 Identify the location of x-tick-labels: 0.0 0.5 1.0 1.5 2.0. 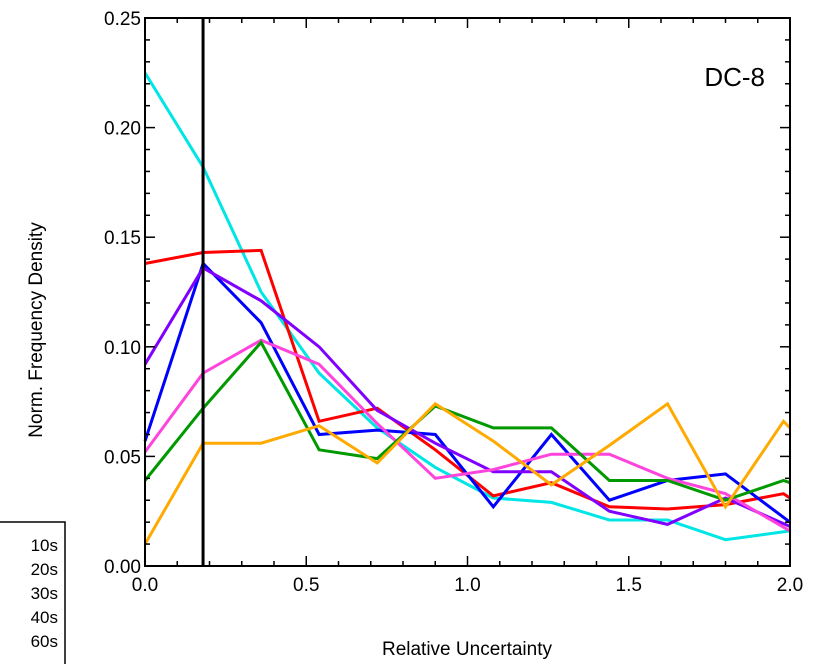
(467, 585).